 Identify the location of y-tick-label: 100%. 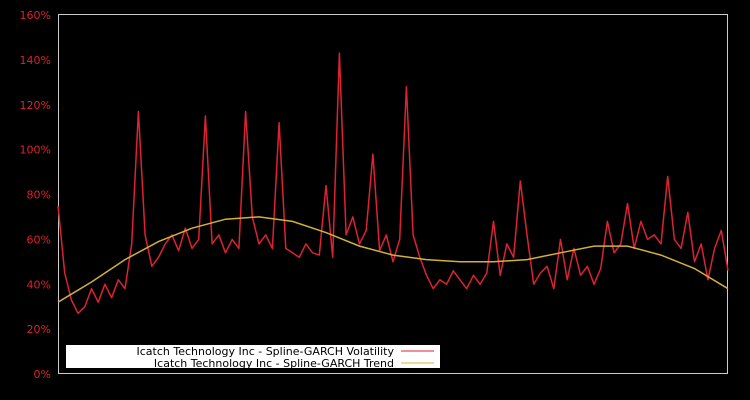
(35, 150).